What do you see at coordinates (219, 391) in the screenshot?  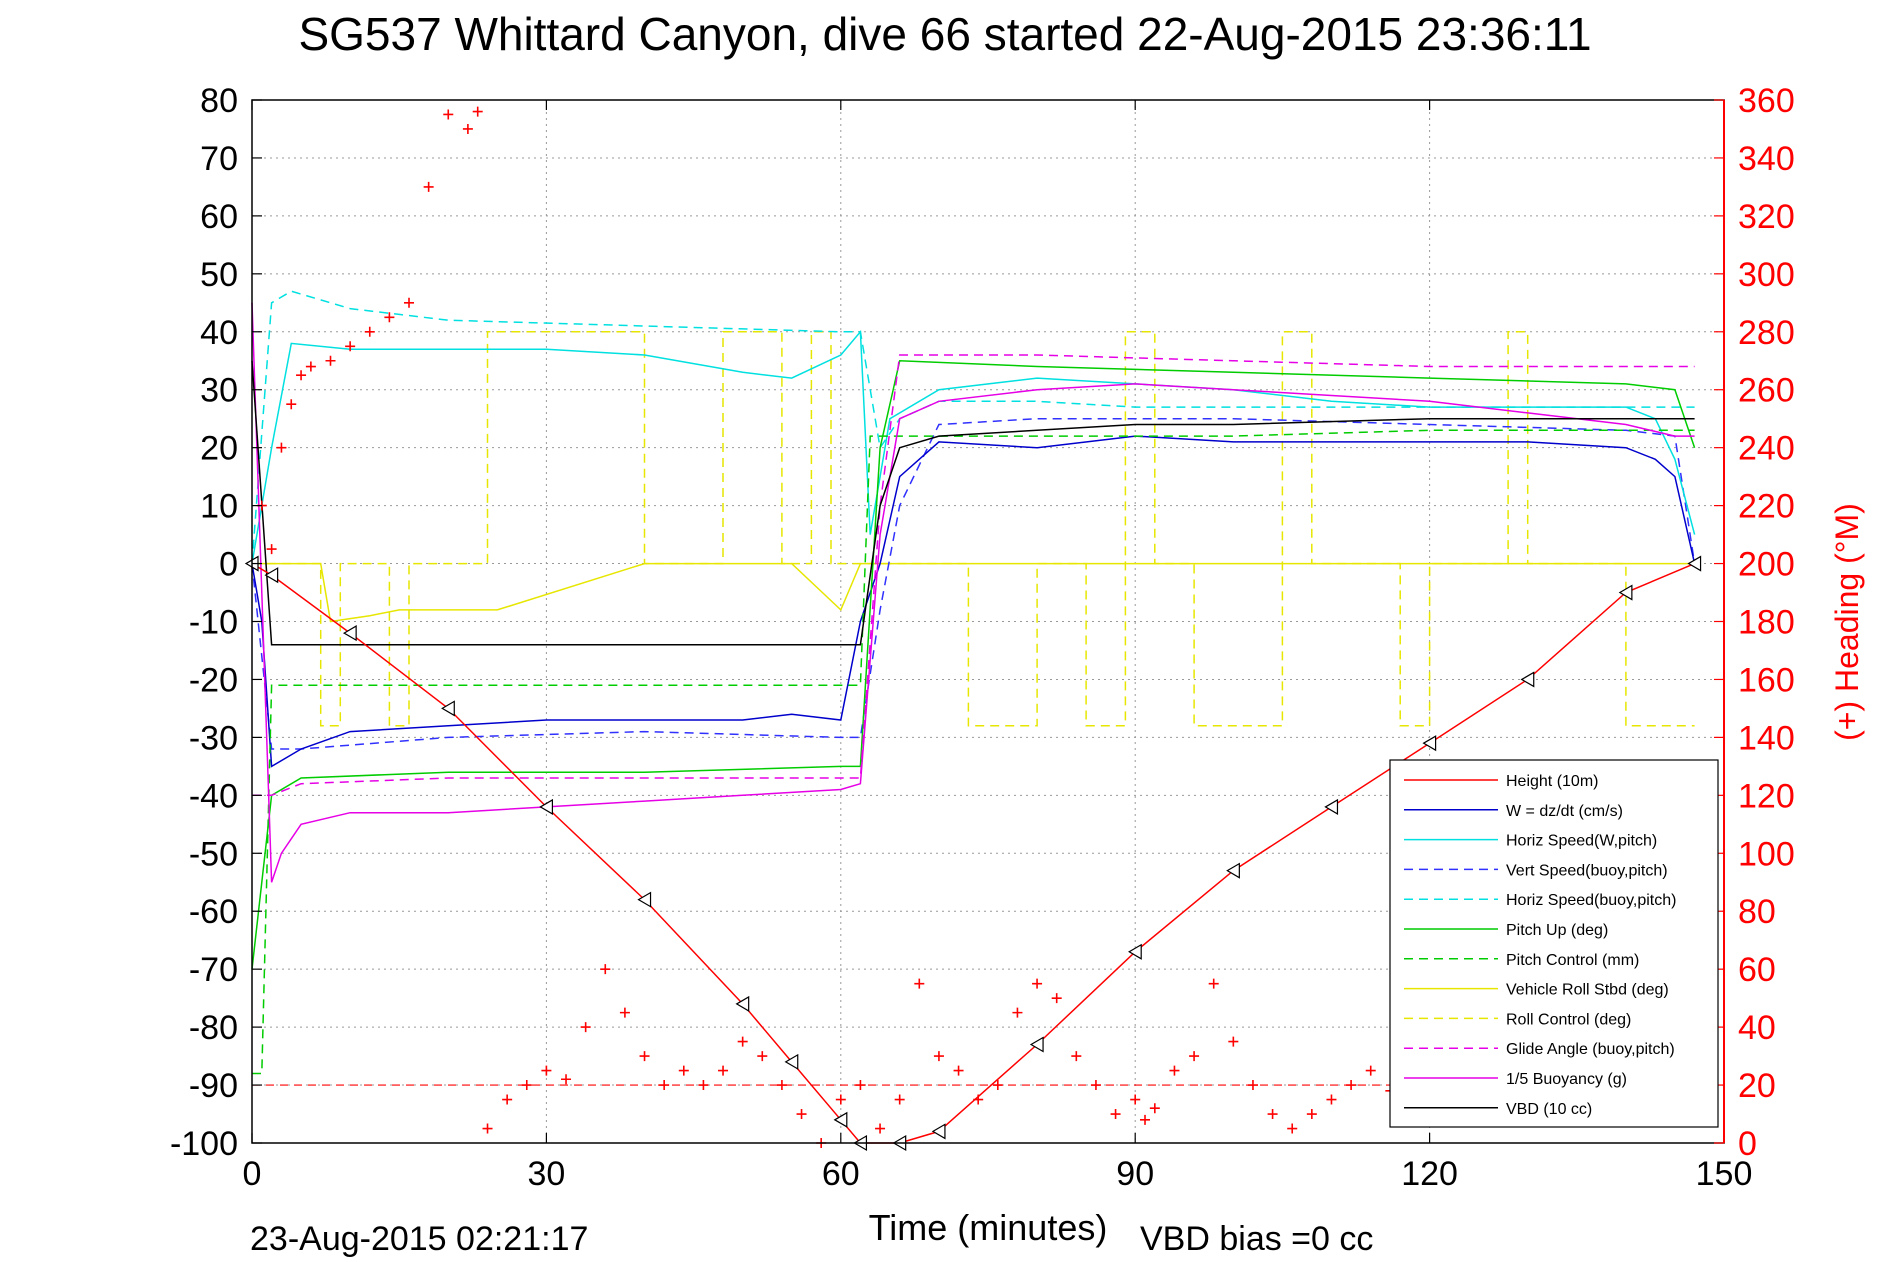 I see `y-tick-label: 30` at bounding box center [219, 391].